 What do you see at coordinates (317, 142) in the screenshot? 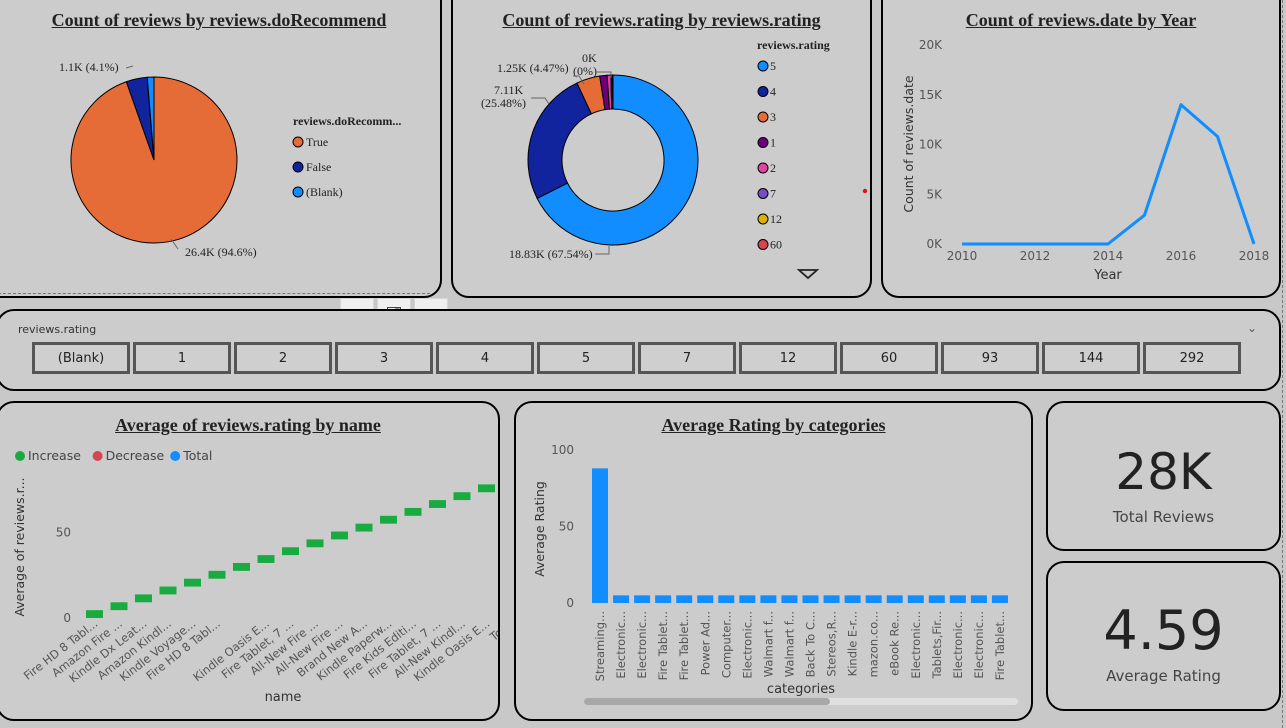
I see `pie-legend-item: True` at bounding box center [317, 142].